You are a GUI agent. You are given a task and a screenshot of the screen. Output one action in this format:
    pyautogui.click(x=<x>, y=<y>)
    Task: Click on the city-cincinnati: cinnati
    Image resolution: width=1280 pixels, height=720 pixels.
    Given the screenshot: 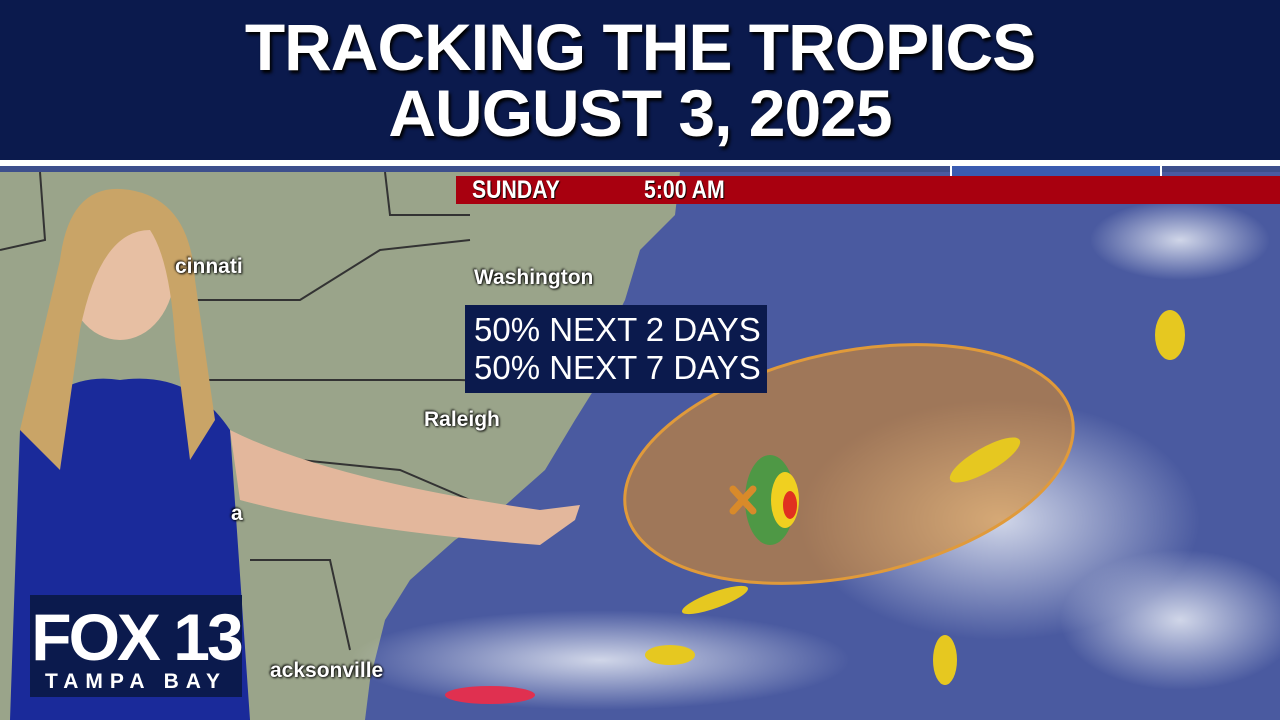 What is the action you would take?
    pyautogui.click(x=209, y=266)
    